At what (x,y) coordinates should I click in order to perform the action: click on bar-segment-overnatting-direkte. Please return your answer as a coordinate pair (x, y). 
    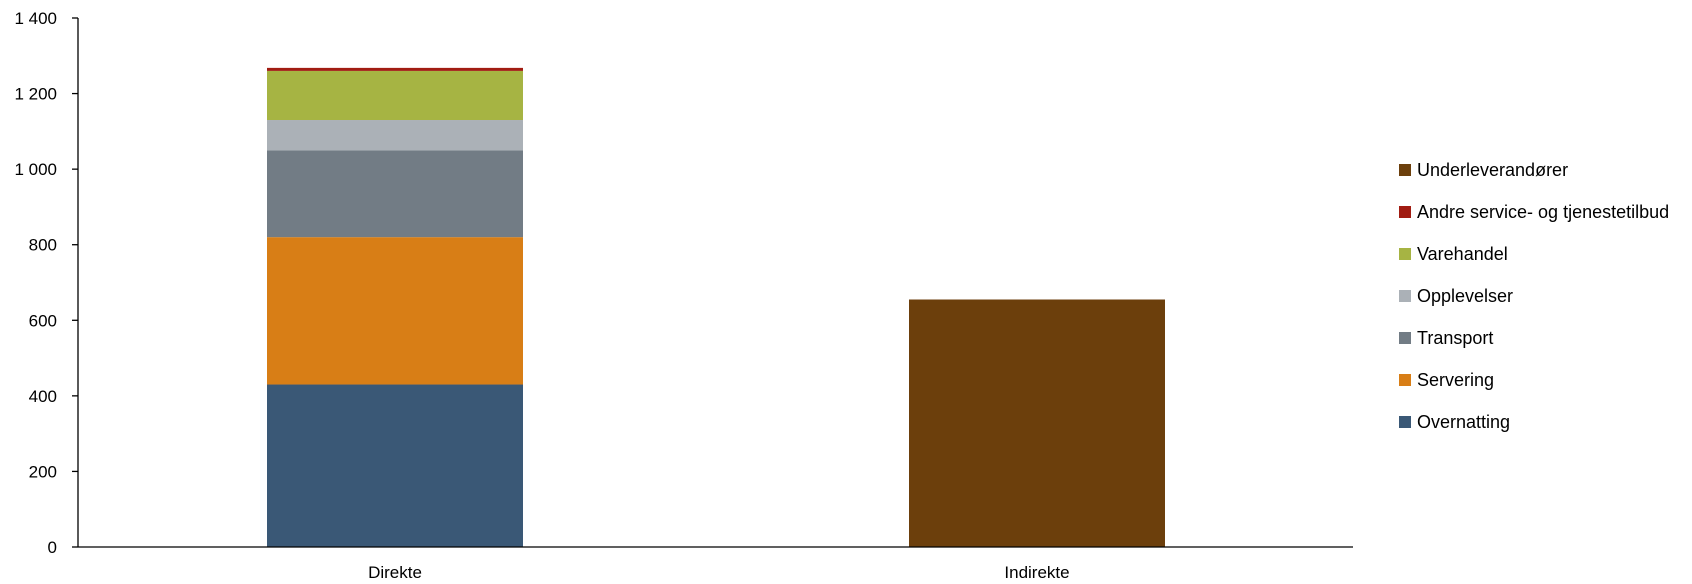
    Looking at the image, I should click on (395, 465).